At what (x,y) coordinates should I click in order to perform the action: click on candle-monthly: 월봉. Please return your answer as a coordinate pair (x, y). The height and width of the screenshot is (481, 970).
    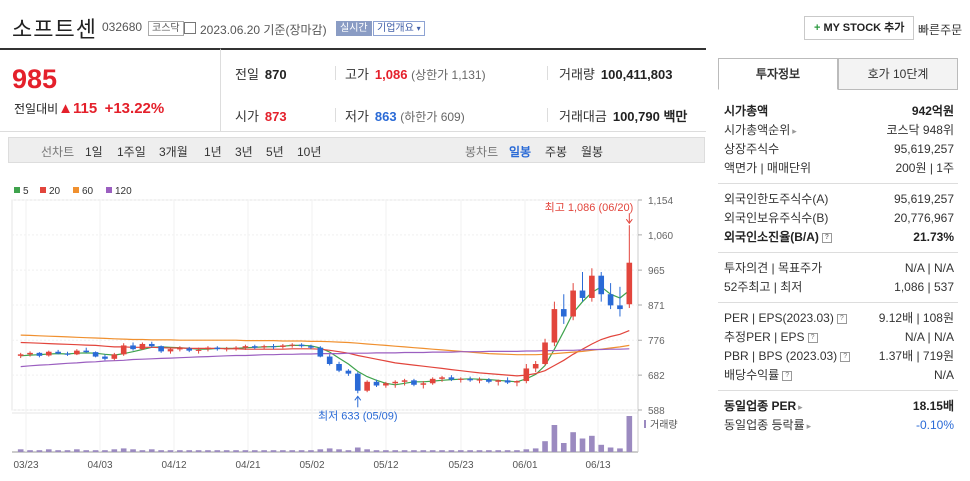
    Looking at the image, I should click on (592, 152).